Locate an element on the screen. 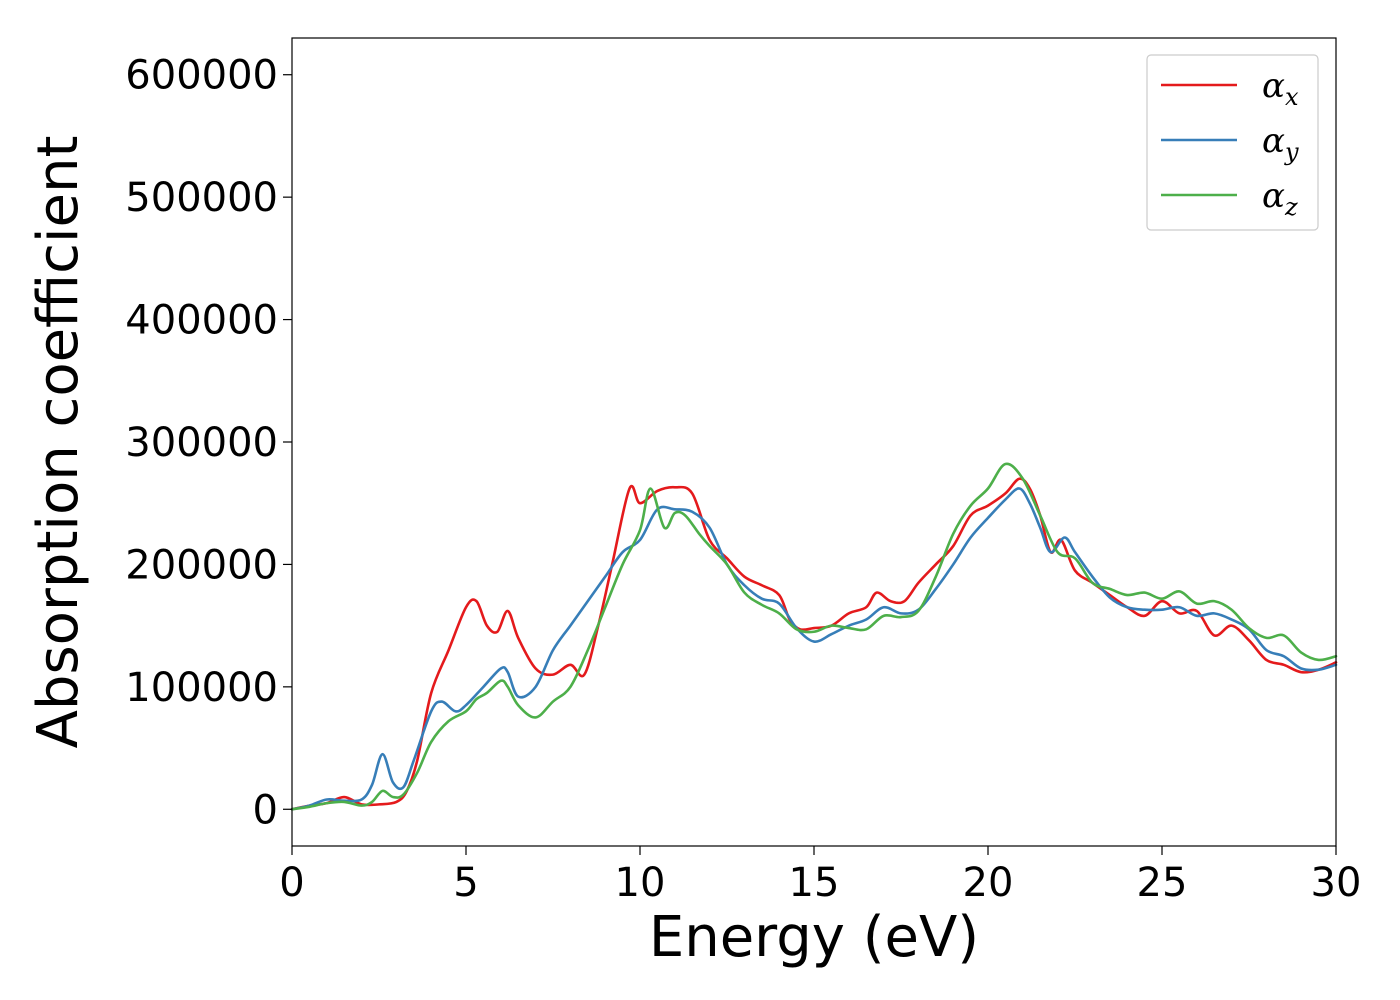 This screenshot has width=1400, height=1000. y-tick-label: 600000 is located at coordinates (201, 76).